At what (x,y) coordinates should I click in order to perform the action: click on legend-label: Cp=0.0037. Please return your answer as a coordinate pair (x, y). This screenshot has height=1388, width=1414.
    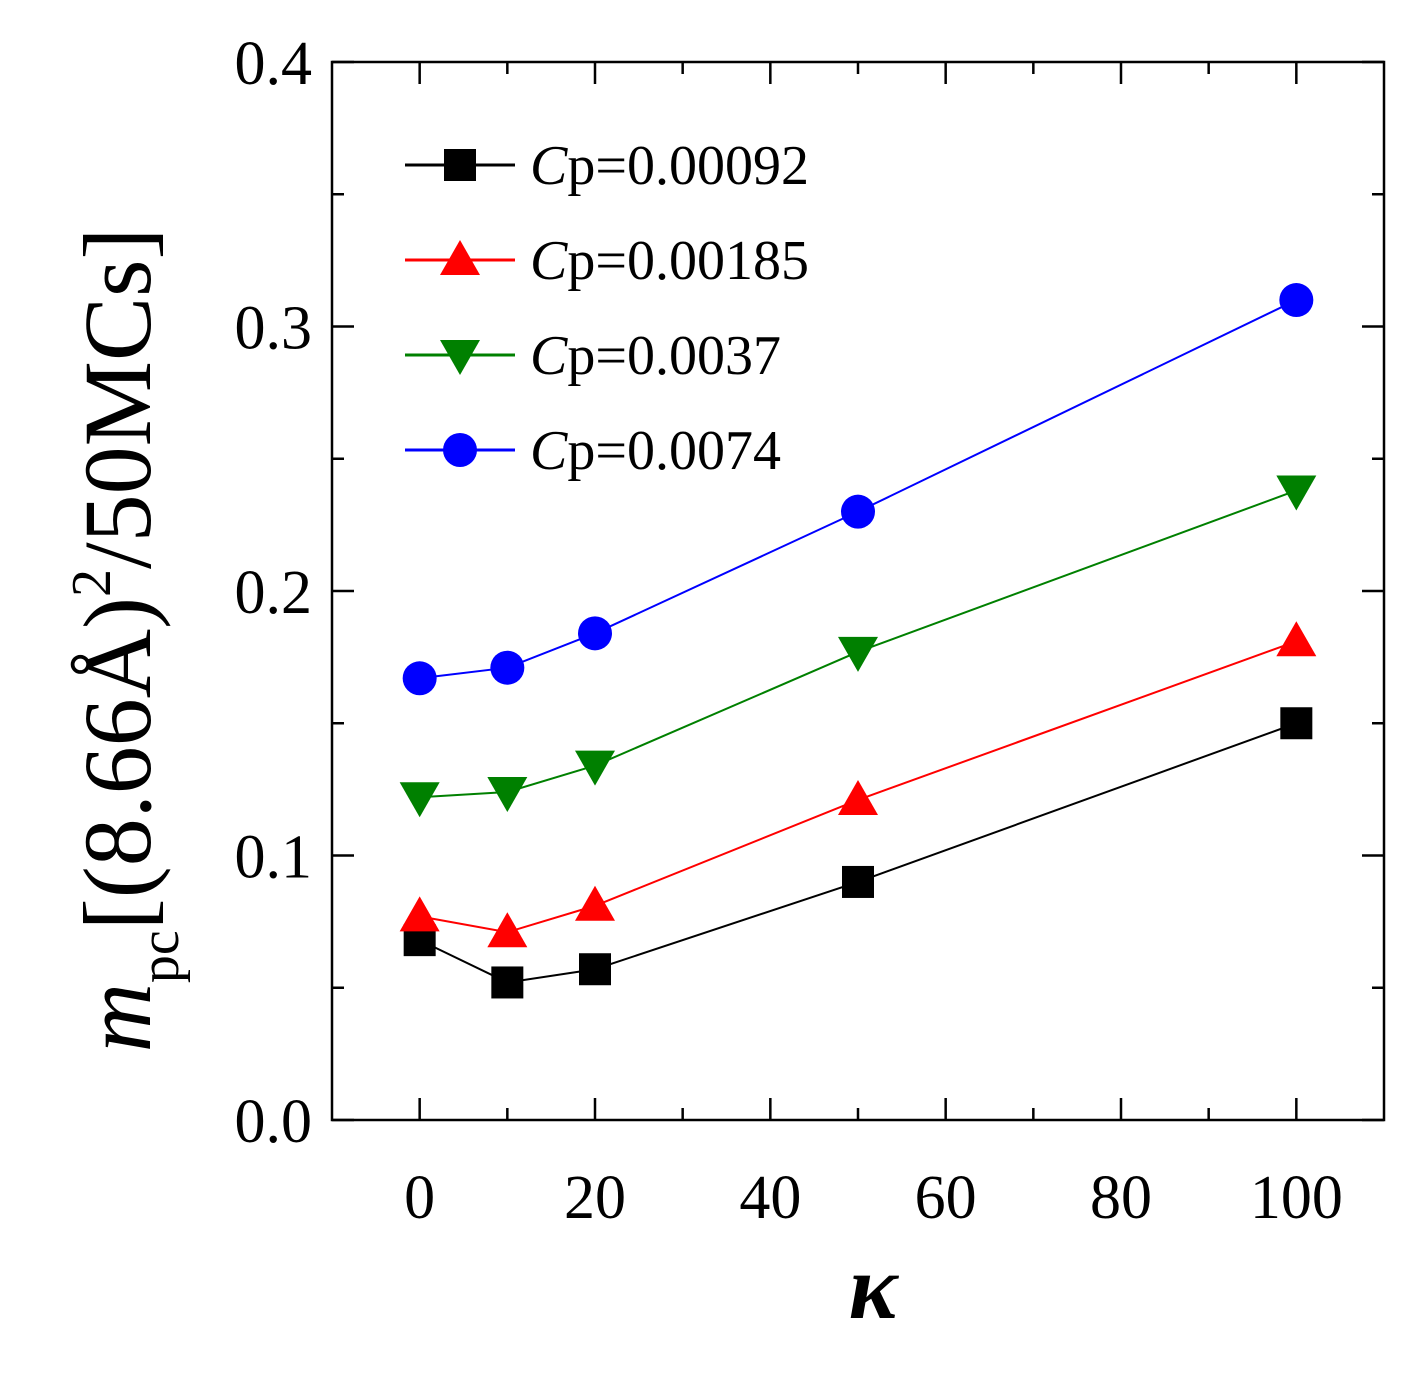
    Looking at the image, I should click on (655, 356).